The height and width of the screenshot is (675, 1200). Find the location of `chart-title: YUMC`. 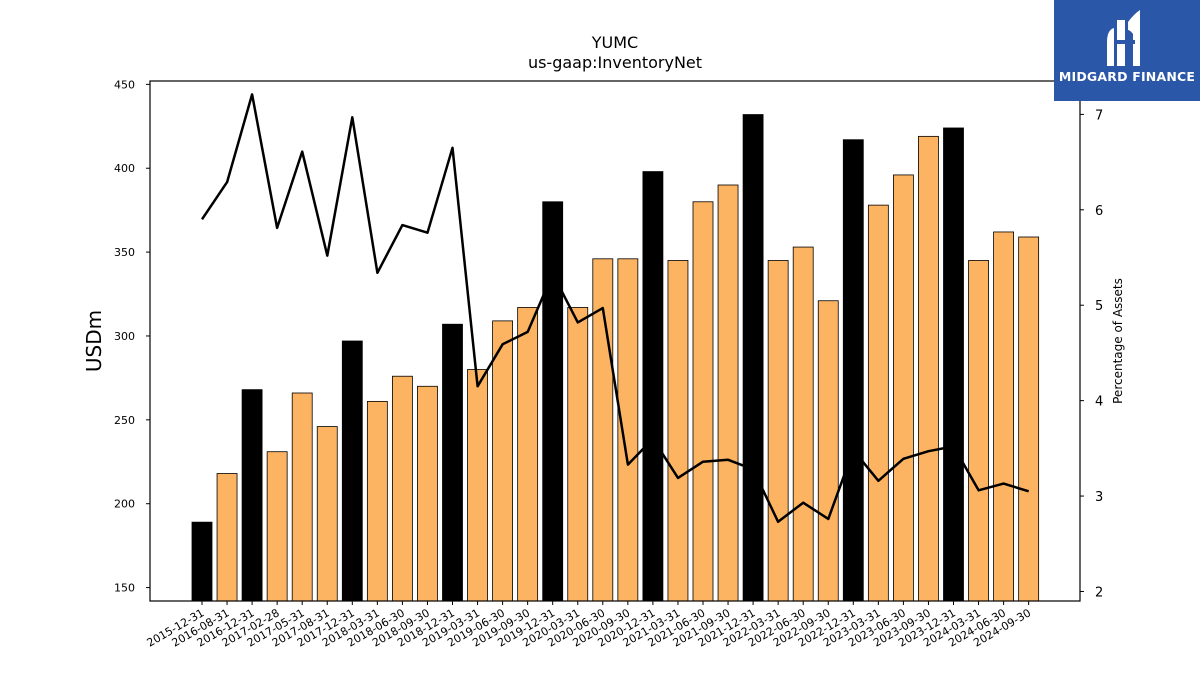

chart-title: YUMC is located at coordinates (614, 42).